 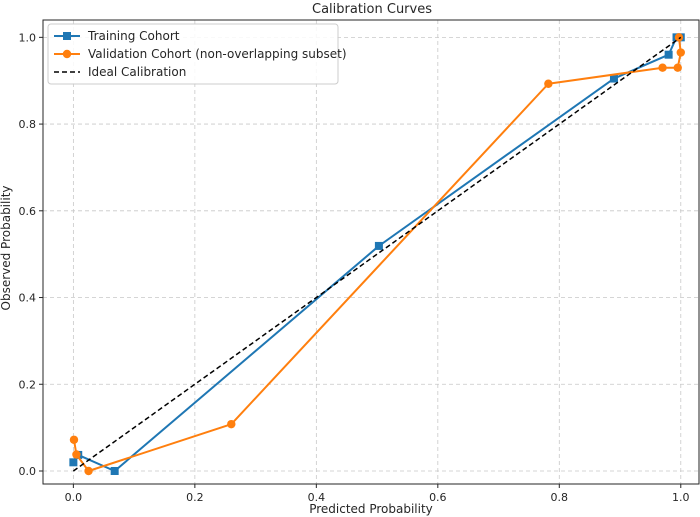 What do you see at coordinates (28, 471) in the screenshot?
I see `y-tick-label: 0.0` at bounding box center [28, 471].